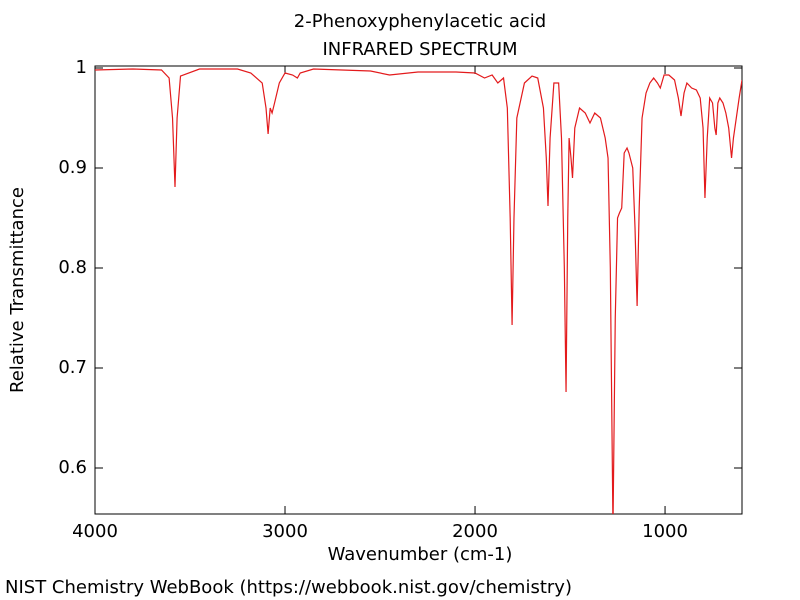 Image resolution: width=800 pixels, height=600 pixels. I want to click on chart-subtitle: INFRARED SPECTRUM, so click(419, 49).